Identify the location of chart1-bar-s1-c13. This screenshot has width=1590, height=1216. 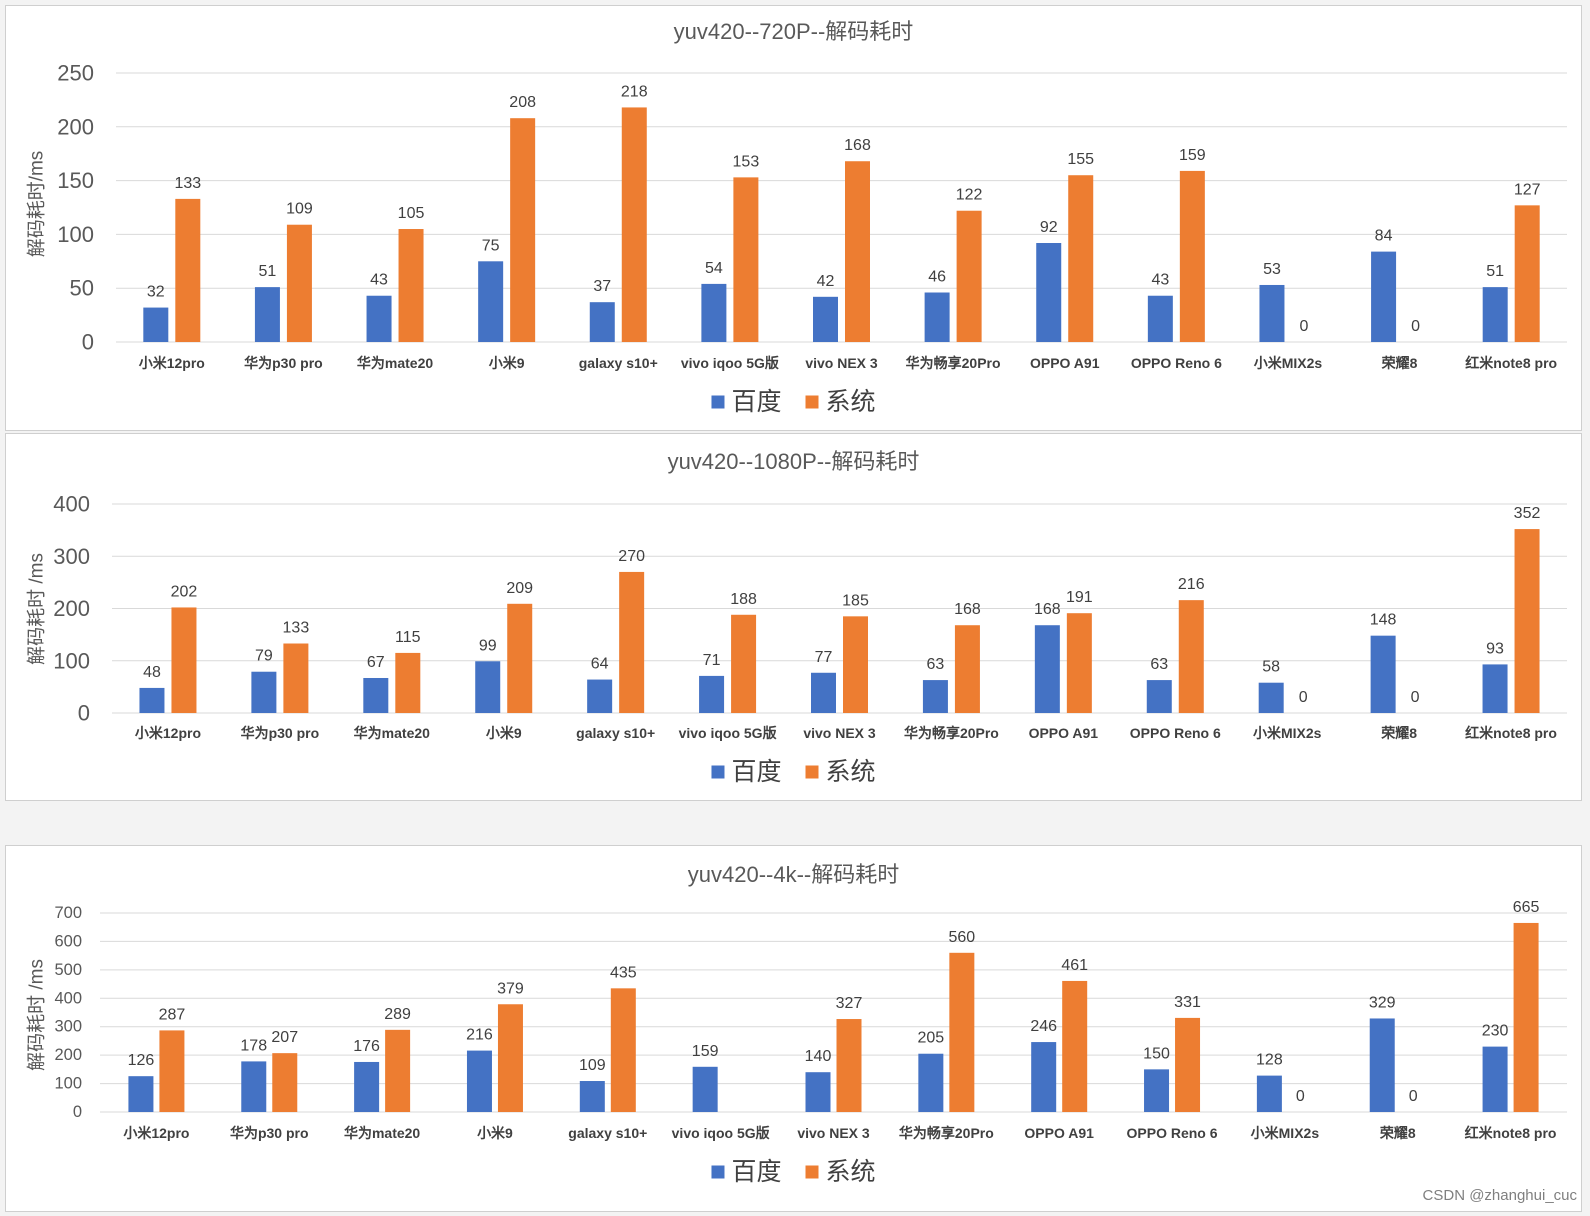
(1495, 314).